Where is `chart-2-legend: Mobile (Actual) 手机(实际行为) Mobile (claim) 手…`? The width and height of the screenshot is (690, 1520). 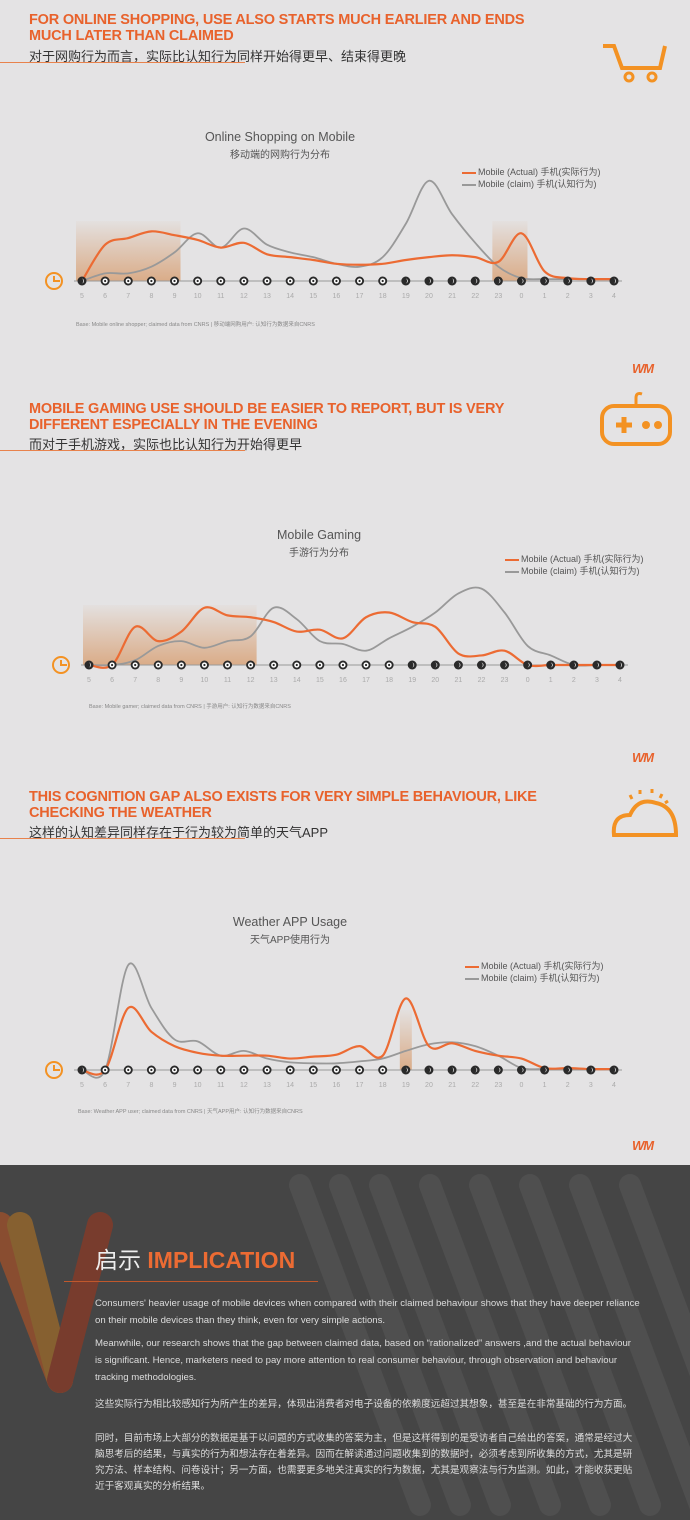 chart-2-legend: Mobile (Actual) 手机(实际行为) Mobile (claim) 手… is located at coordinates (574, 565).